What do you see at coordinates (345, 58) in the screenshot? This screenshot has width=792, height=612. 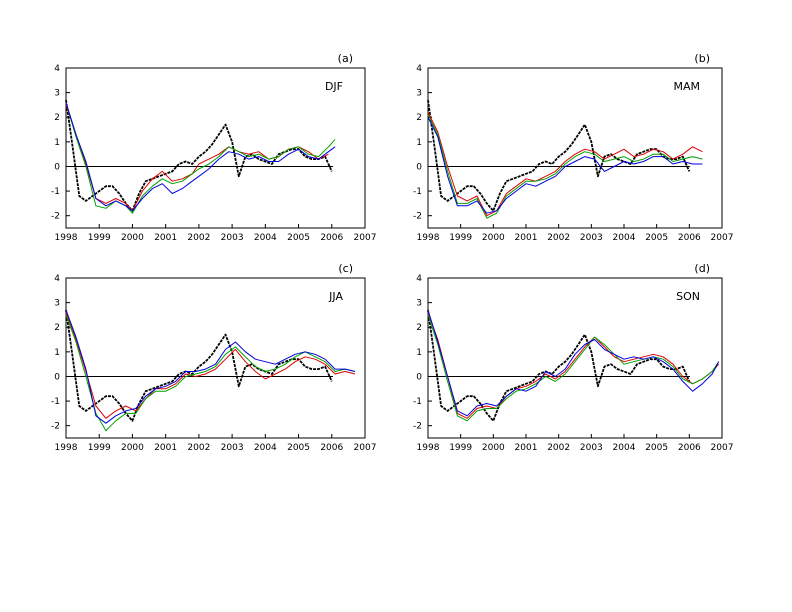 I see `panel-label: (a)` at bounding box center [345, 58].